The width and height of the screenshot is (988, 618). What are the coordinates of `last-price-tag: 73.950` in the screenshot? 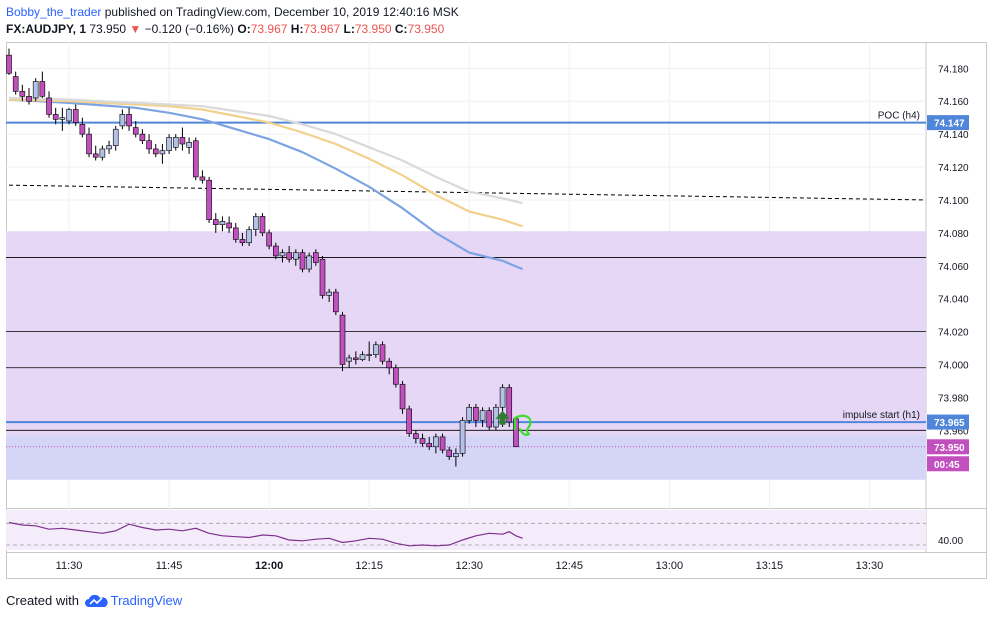 It's located at (949, 448).